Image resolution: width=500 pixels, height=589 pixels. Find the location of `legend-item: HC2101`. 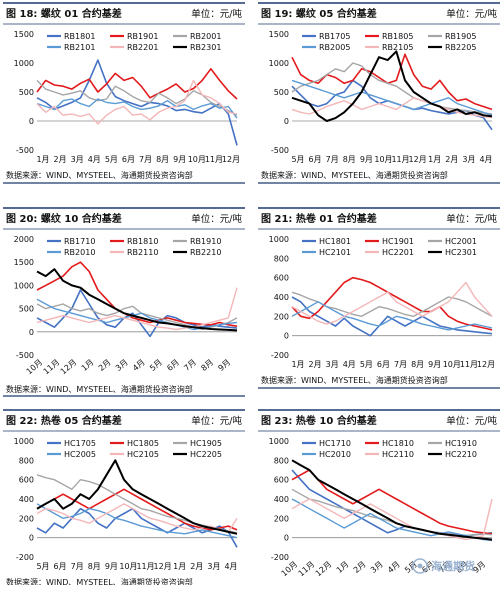

legend-item: HC2101 is located at coordinates (326, 252).